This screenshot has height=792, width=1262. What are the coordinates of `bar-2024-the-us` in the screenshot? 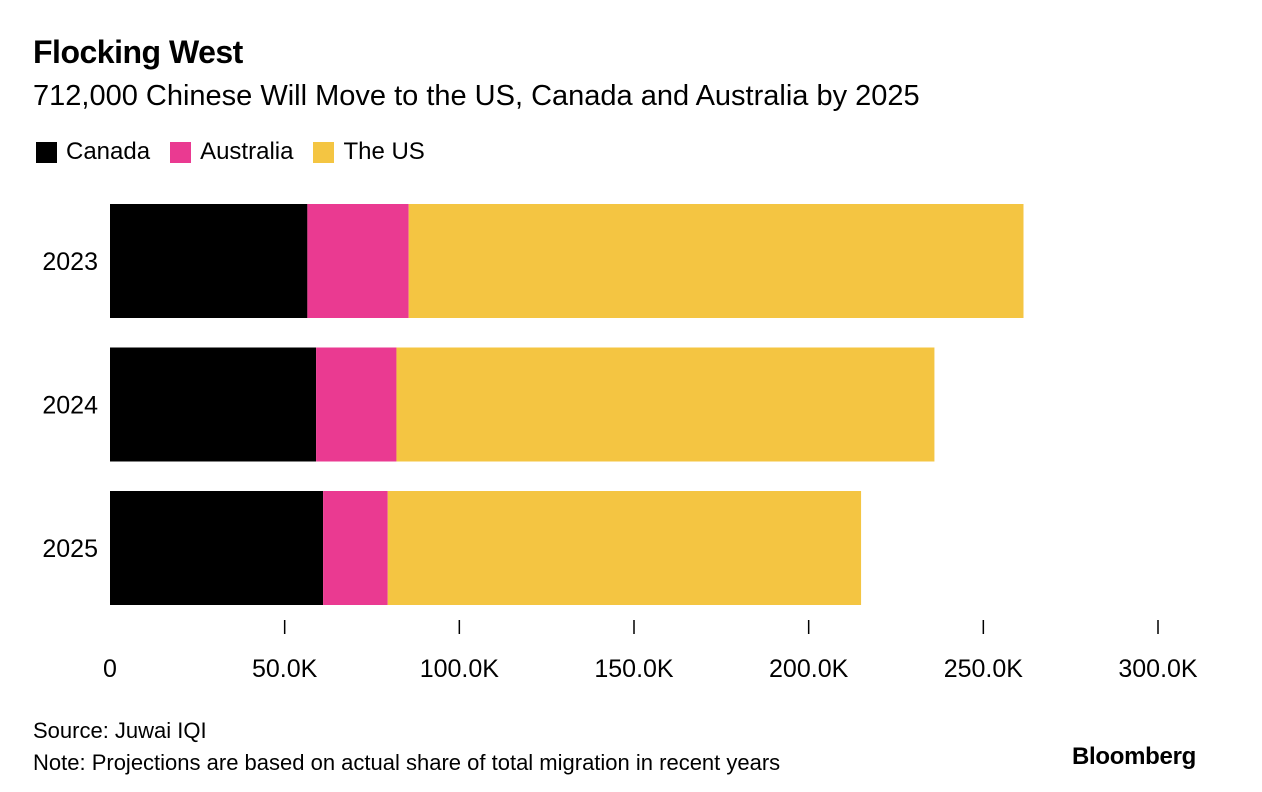 It's located at (665, 404).